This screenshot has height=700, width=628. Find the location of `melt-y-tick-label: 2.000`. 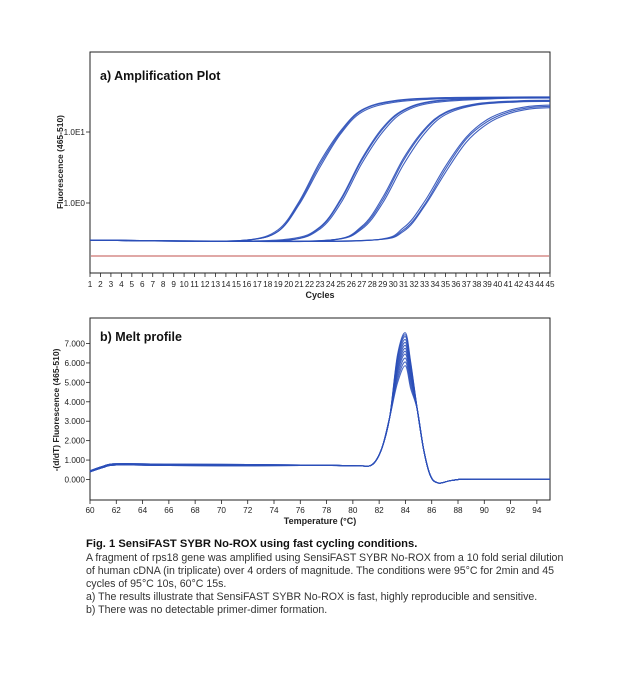

melt-y-tick-label: 2.000 is located at coordinates (75, 441).